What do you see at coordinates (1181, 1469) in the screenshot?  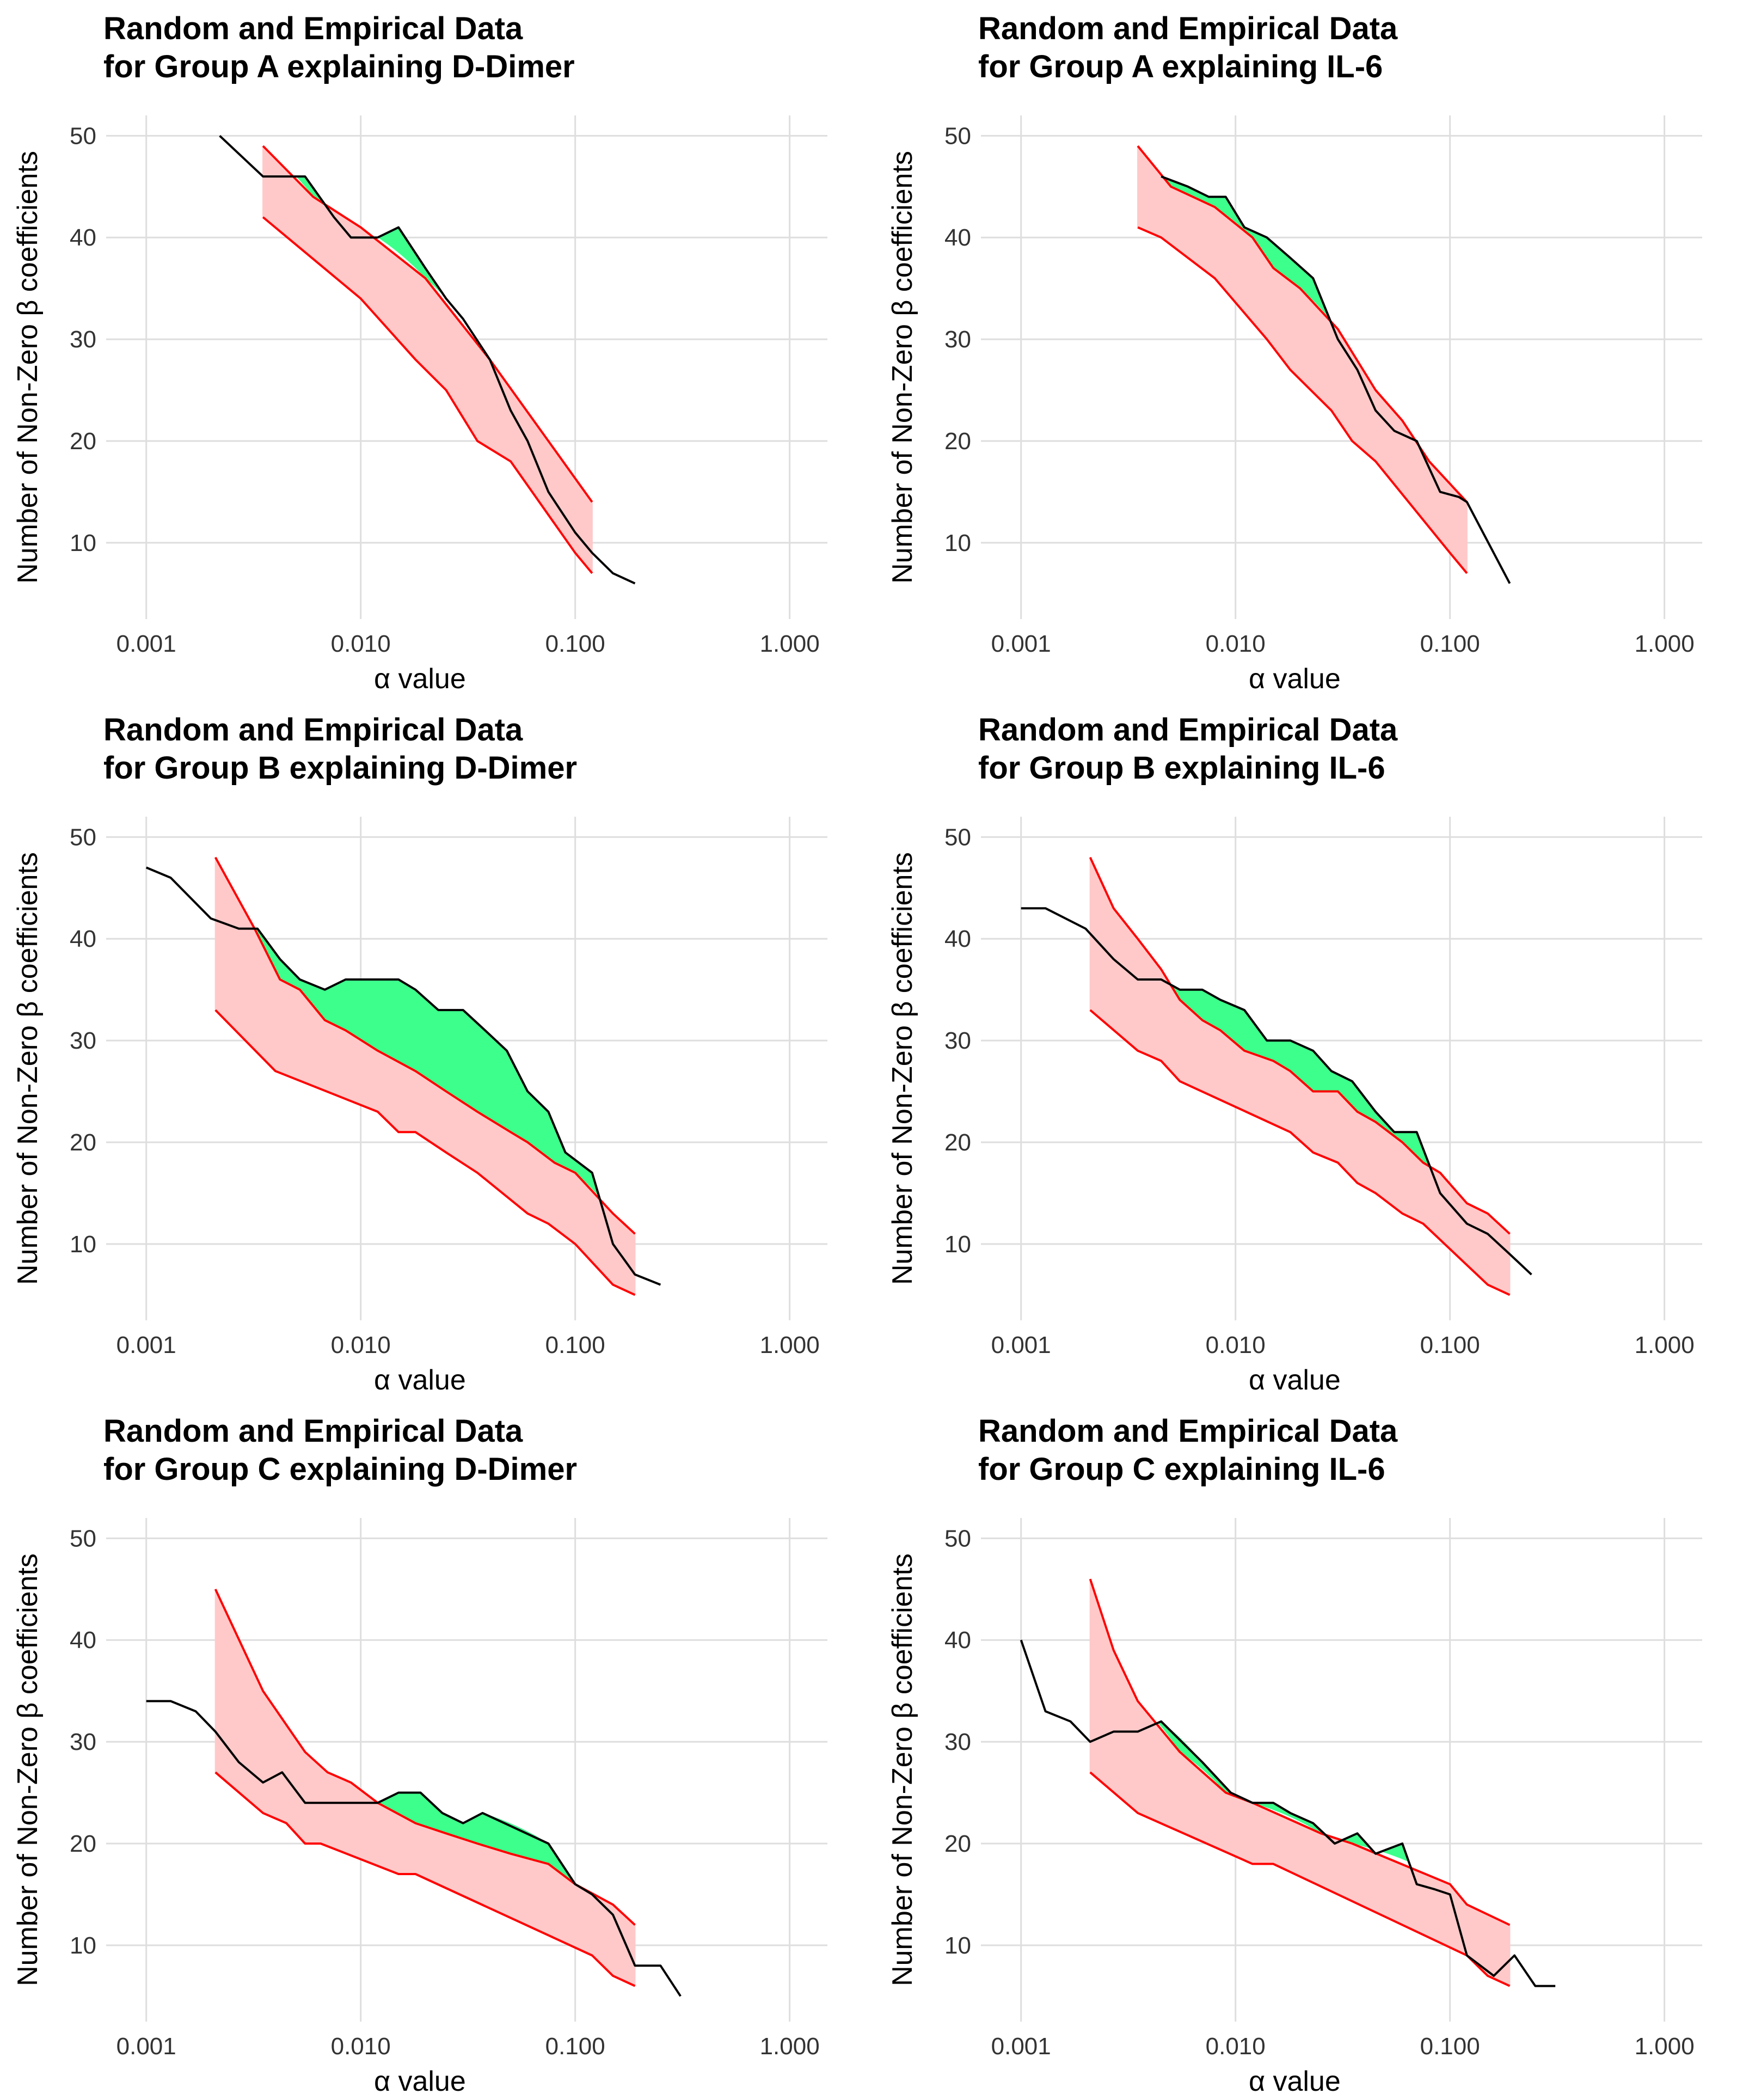 I see `chart-title-line: for Group C explaining IL-6` at bounding box center [1181, 1469].